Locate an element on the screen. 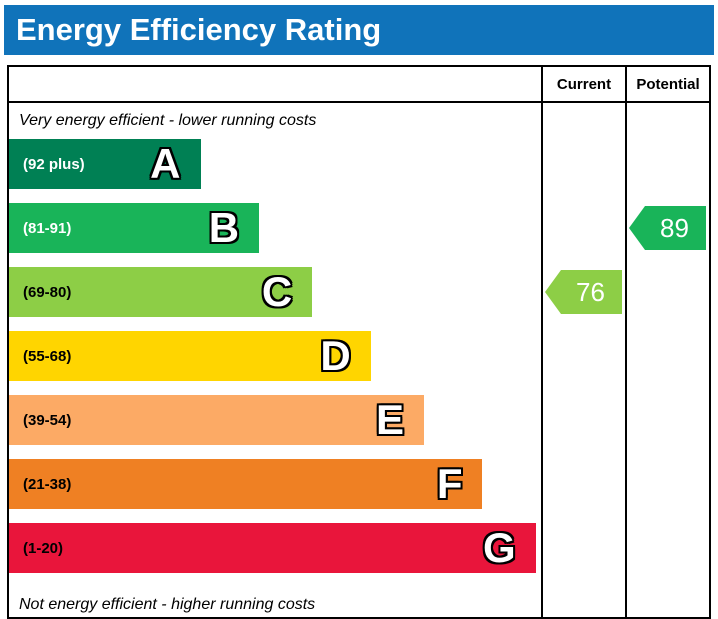 The height and width of the screenshot is (619, 718). band-bar-e: (39-54) E is located at coordinates (216, 420).